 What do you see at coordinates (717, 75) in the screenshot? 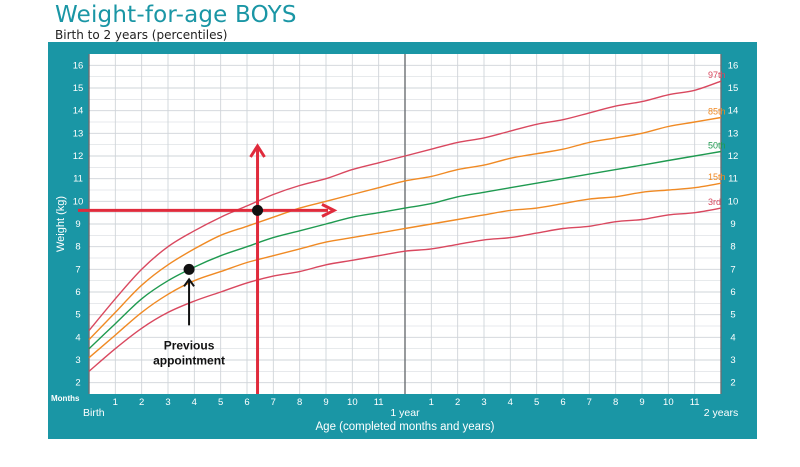
I see `curve-label-97th: 97th` at bounding box center [717, 75].